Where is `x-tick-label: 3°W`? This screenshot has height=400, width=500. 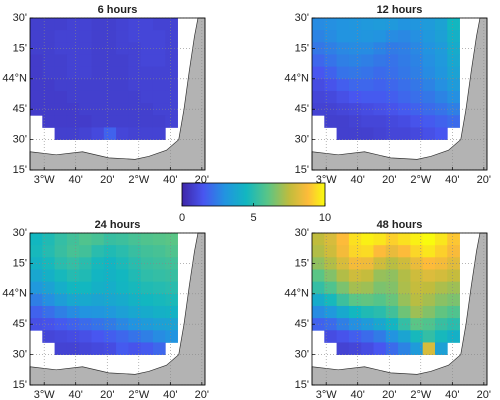 x-tick-label: 3°W is located at coordinates (327, 394).